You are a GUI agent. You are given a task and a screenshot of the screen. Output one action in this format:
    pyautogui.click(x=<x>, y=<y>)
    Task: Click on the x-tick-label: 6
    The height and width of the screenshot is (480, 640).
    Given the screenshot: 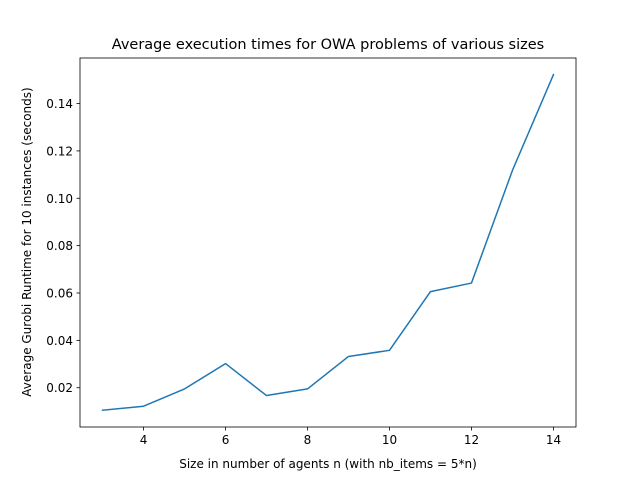 What is the action you would take?
    pyautogui.click(x=226, y=440)
    